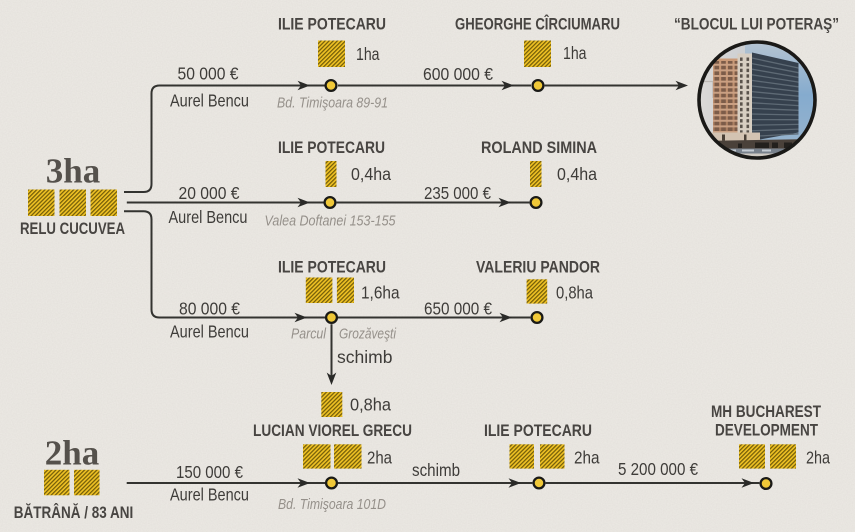  What do you see at coordinates (209, 472) in the screenshot?
I see `svg-text: 150 000 €` at bounding box center [209, 472].